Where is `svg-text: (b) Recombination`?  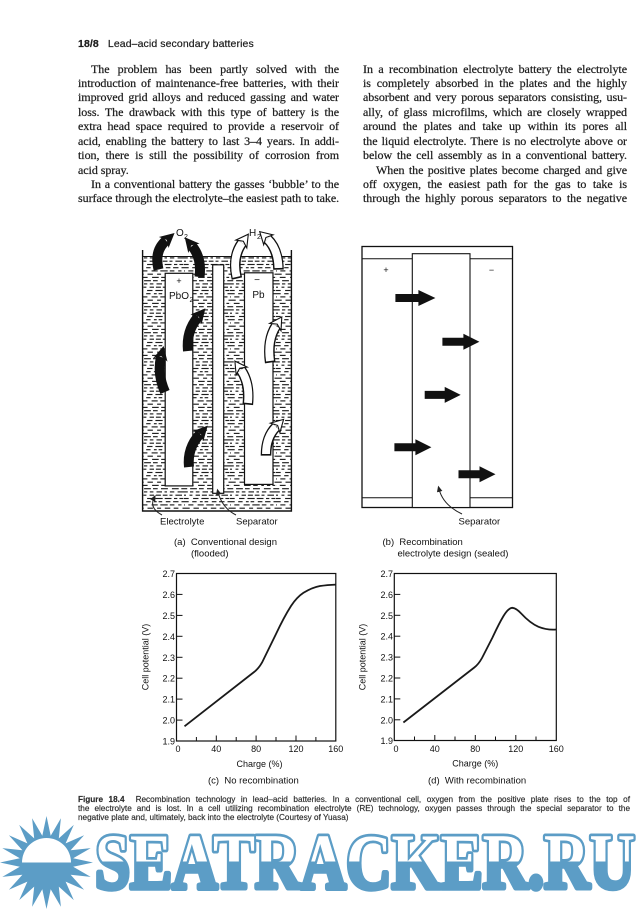
svg-text: (b) Recombination is located at coordinates (423, 542).